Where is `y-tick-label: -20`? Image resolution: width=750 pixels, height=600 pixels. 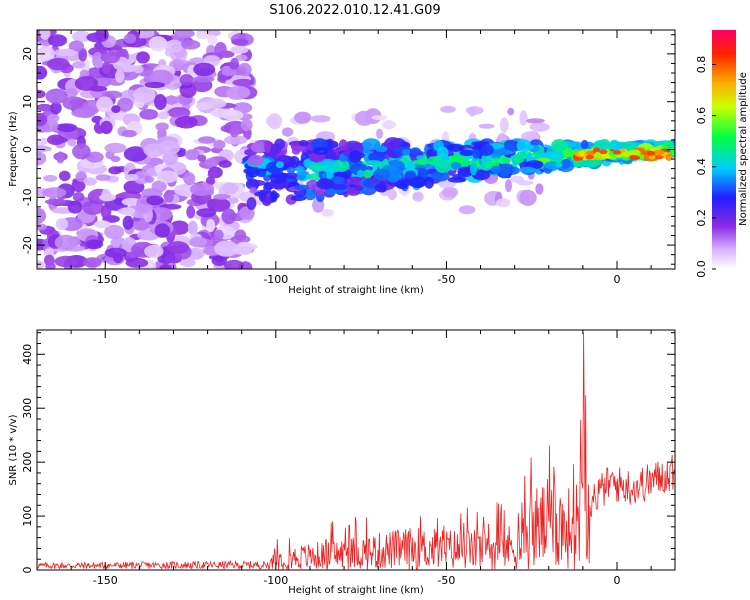 y-tick-label: -20 is located at coordinates (27, 245).